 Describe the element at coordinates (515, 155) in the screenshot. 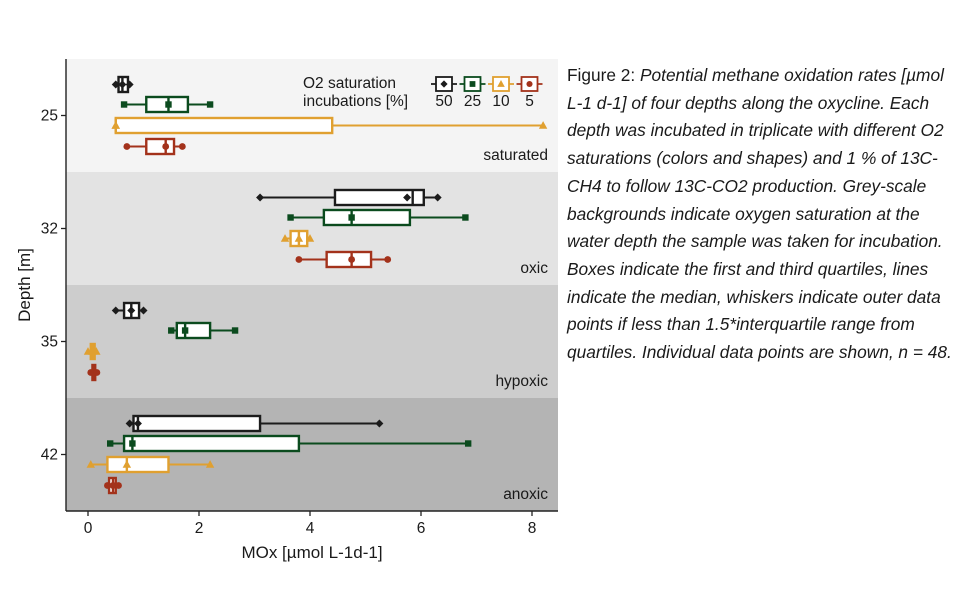

I see `zone-label: saturated` at that location.